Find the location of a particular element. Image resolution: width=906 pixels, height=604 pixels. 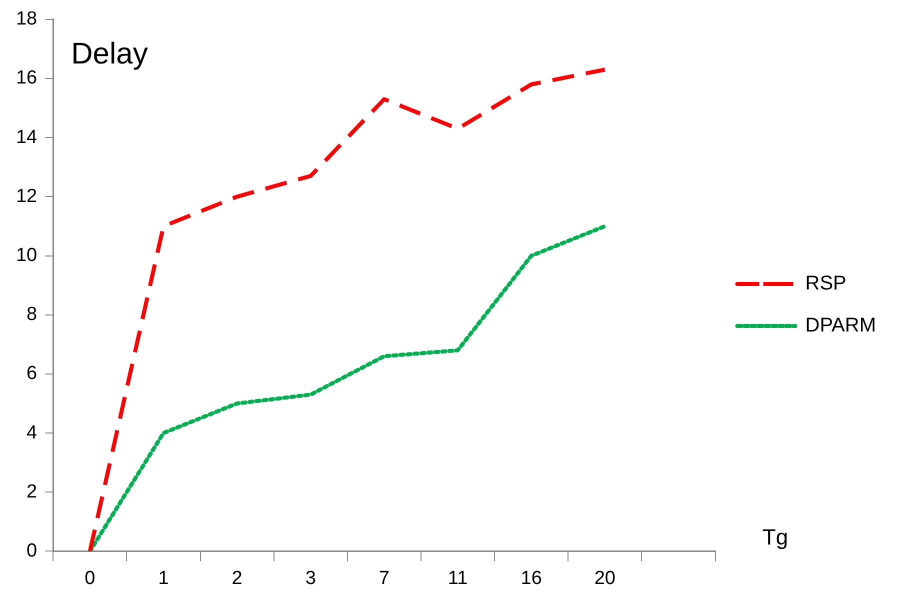

y-tick-label: 0 is located at coordinates (32, 551).